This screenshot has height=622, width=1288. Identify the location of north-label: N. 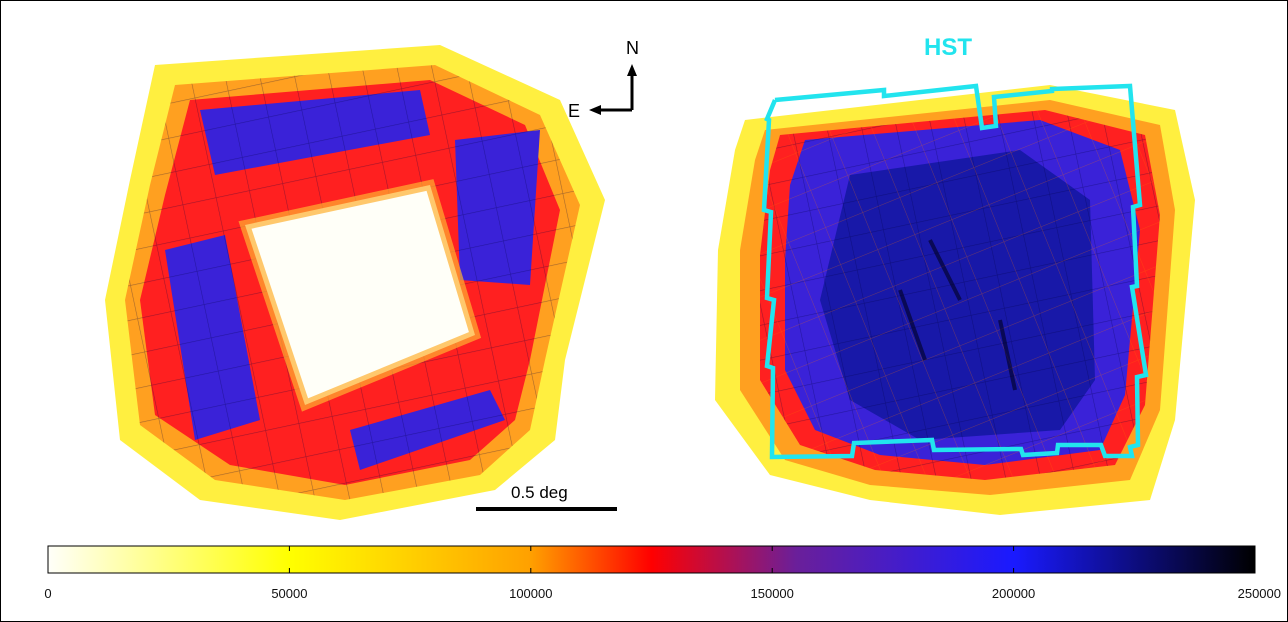
(632, 48).